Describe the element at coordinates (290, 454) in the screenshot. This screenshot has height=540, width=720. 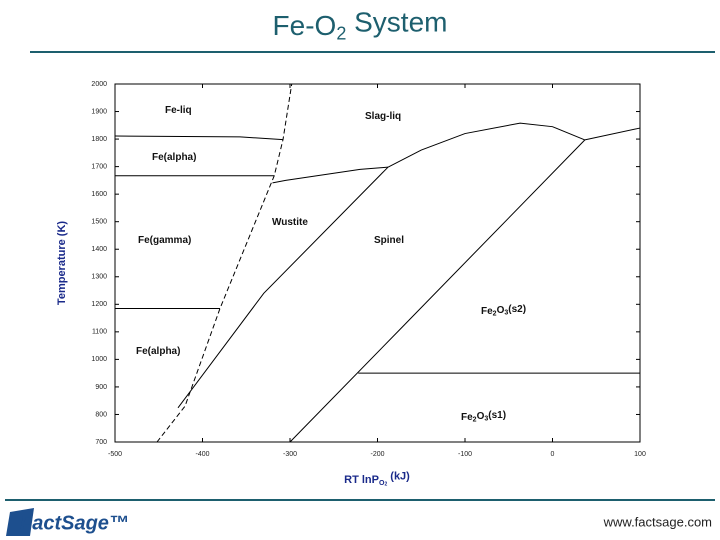
I see `x-tick-label: -300` at that location.